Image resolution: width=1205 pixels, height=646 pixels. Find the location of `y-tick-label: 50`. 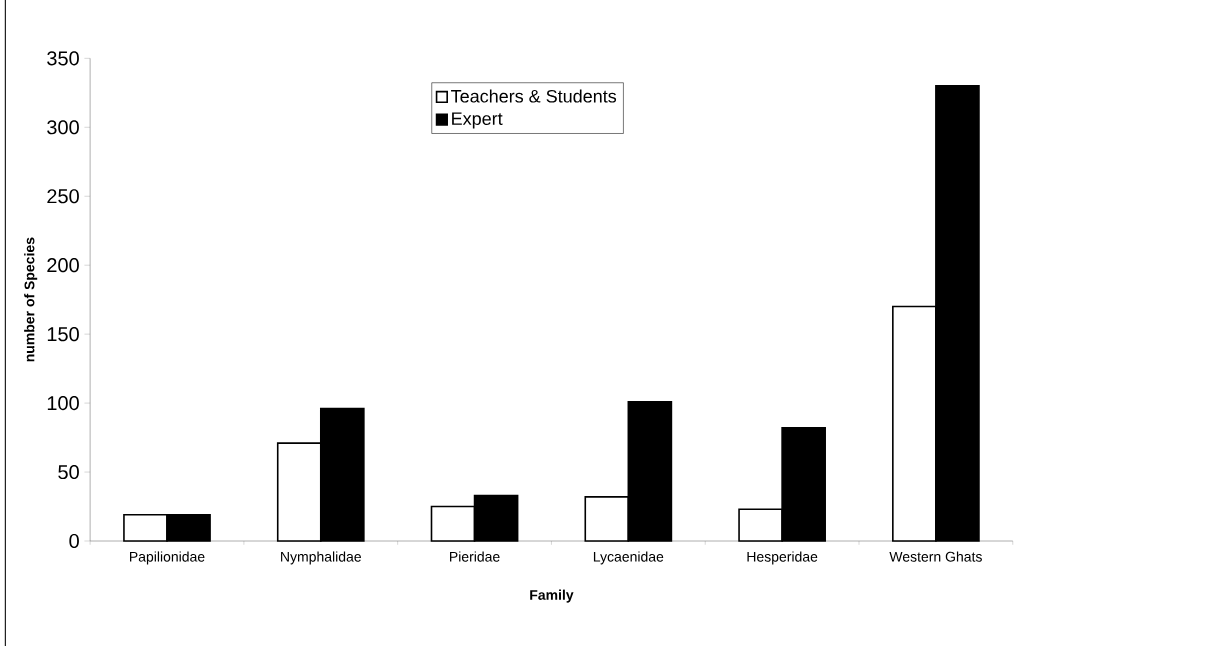

y-tick-label: 50 is located at coordinates (68, 472).